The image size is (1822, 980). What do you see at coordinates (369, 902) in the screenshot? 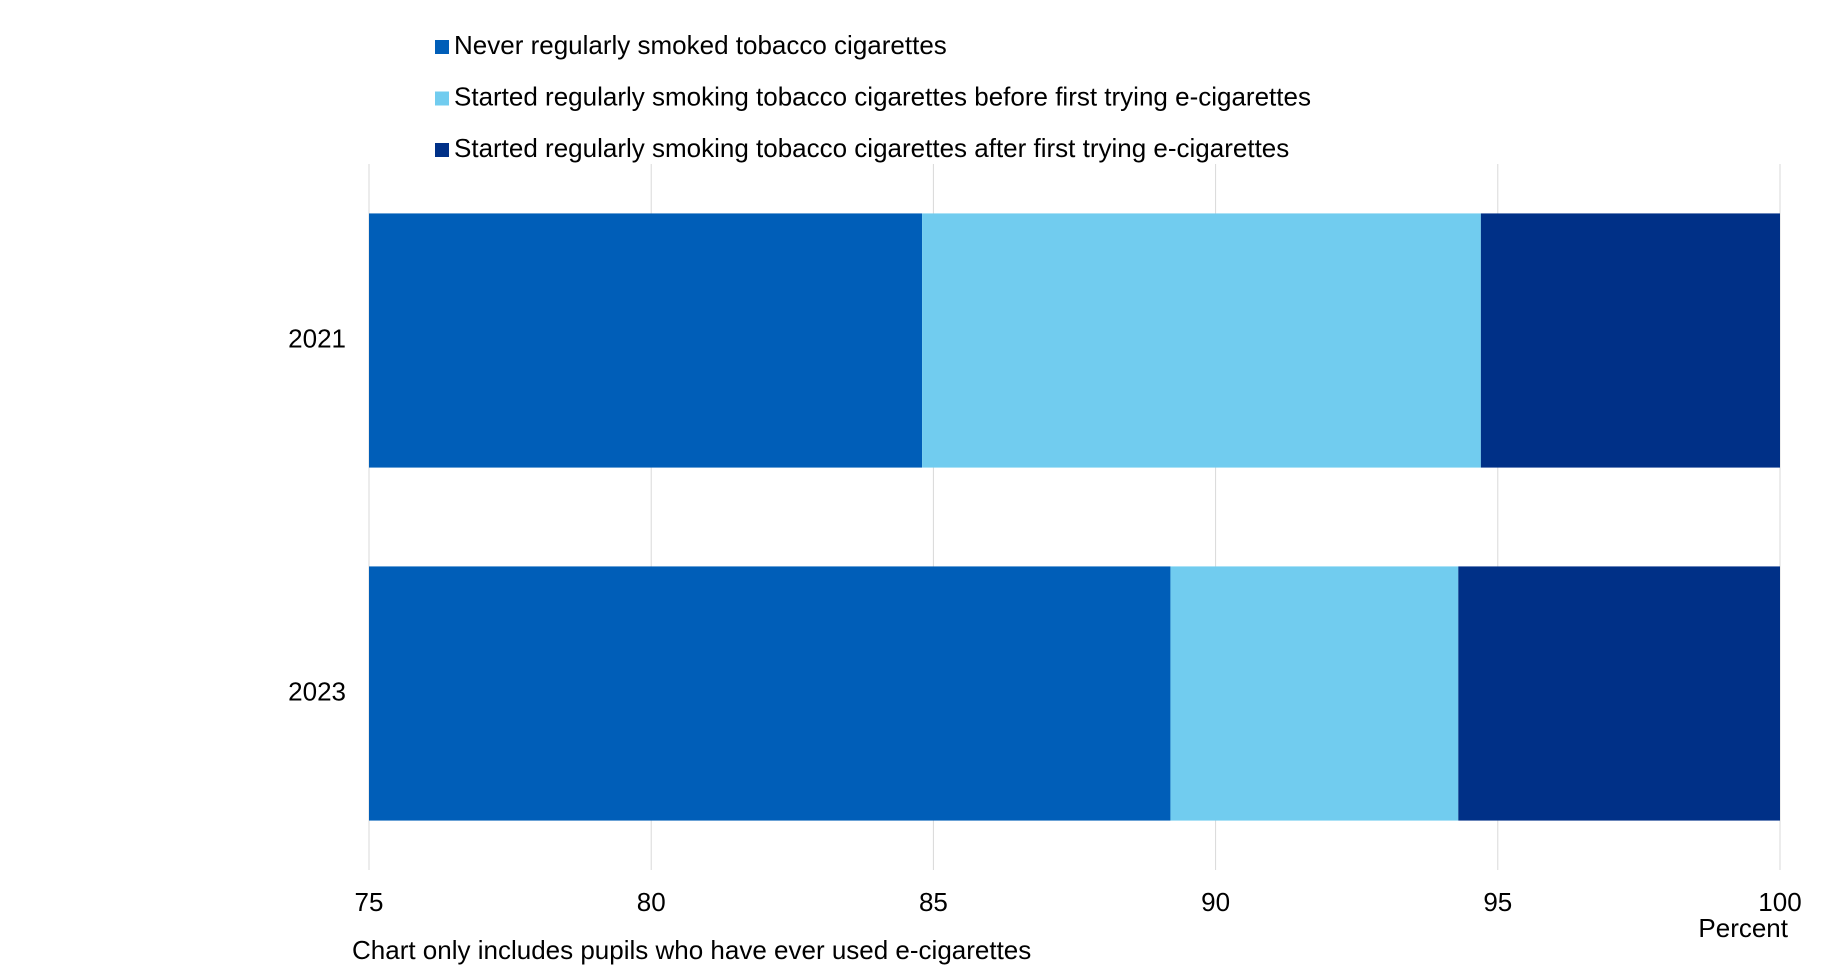
I see `x-tick-label: 75` at bounding box center [369, 902].